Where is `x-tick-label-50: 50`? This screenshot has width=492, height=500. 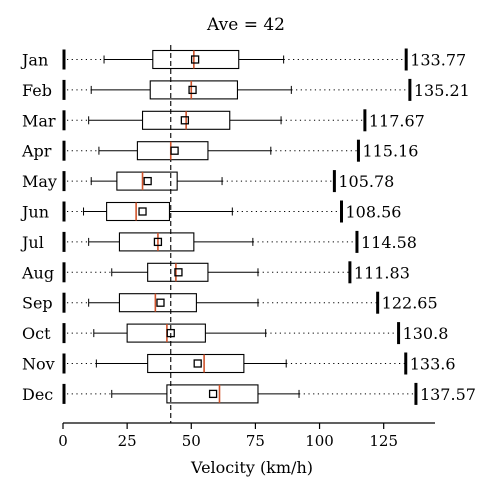
x-tick-label-50: 50 is located at coordinates (191, 441).